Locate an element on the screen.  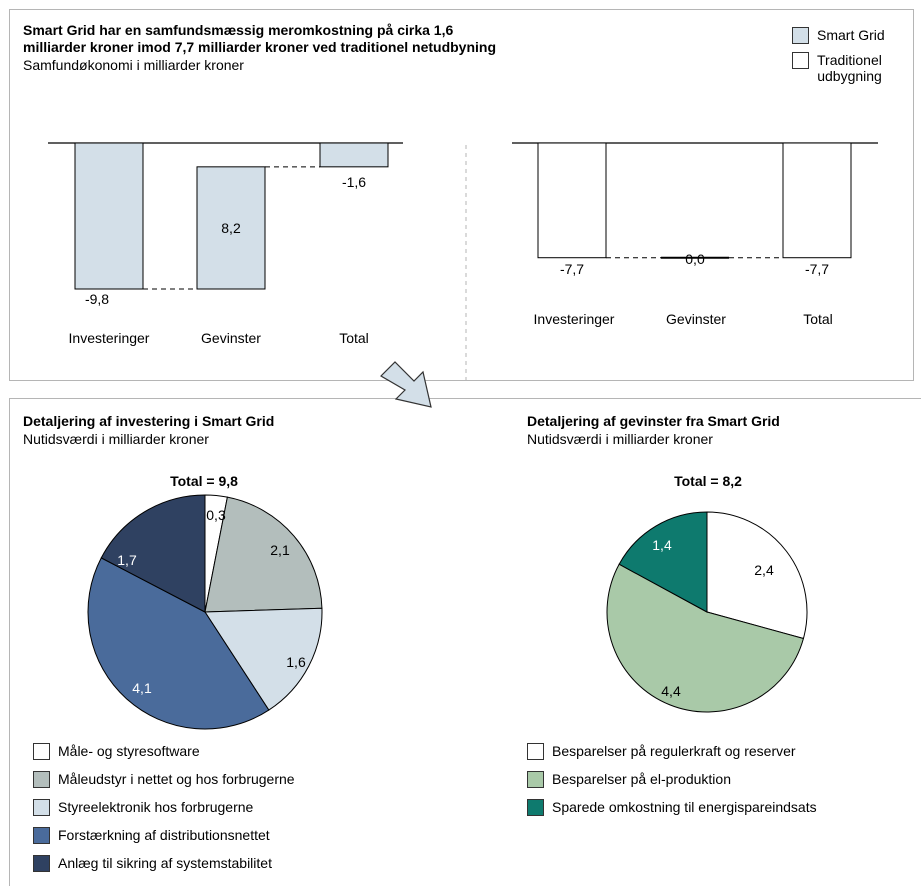
pie-right-subtitle: Nutidsværdi i milliarder kroner is located at coordinates (620, 439).